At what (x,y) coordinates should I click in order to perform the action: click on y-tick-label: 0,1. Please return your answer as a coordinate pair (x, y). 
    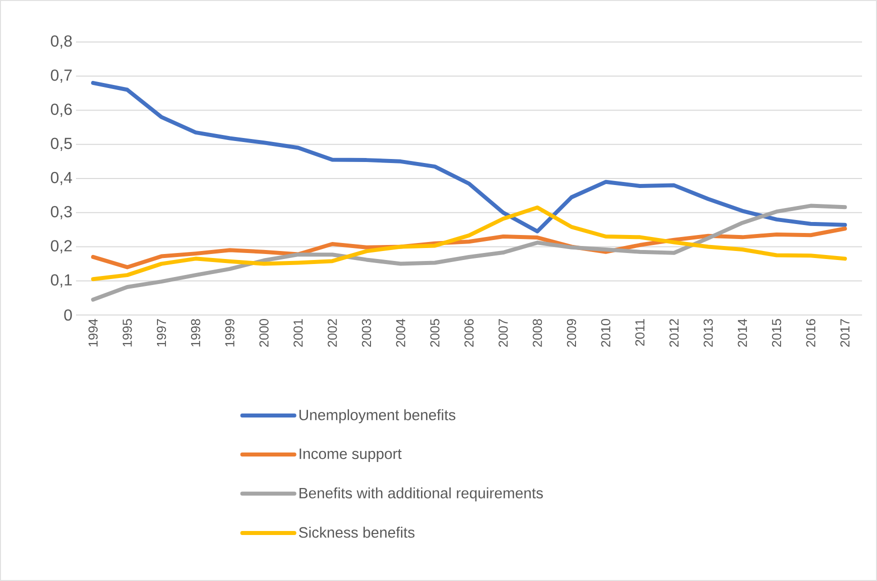
    Looking at the image, I should click on (61, 281).